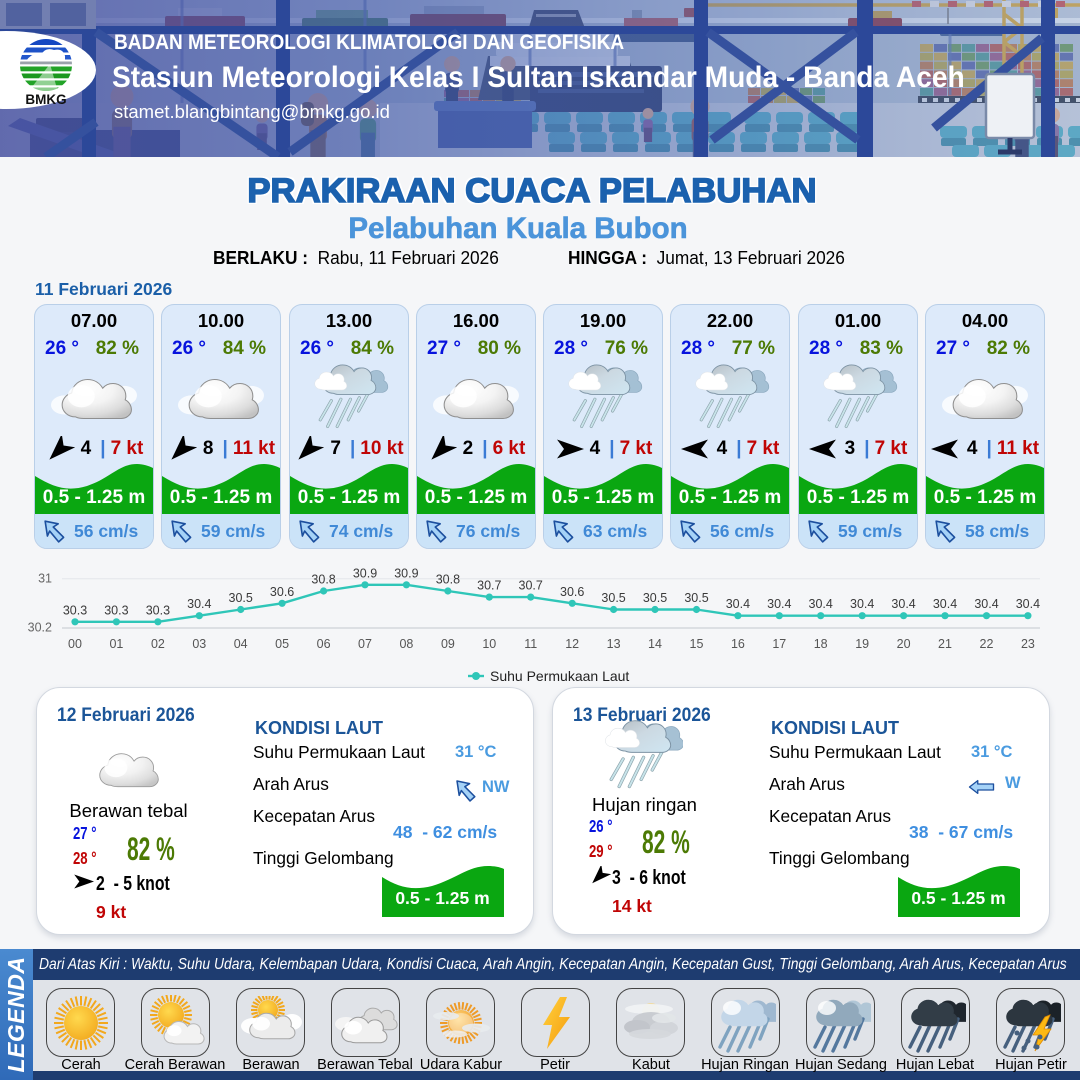  What do you see at coordinates (158, 644) in the screenshot?
I see `svg-text: 02` at bounding box center [158, 644].